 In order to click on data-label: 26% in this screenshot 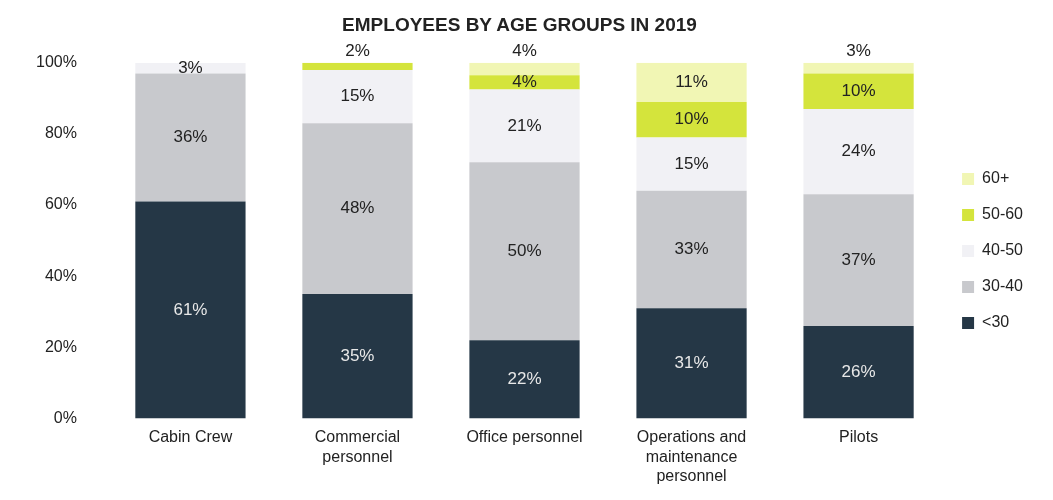, I will do `click(858, 371)`.